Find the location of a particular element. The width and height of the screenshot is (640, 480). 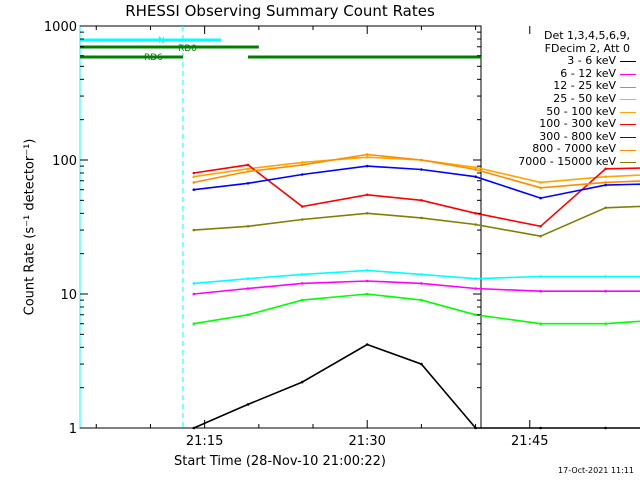

legend-entry-label-8: 7000 - 15000 keV is located at coordinates (567, 161).